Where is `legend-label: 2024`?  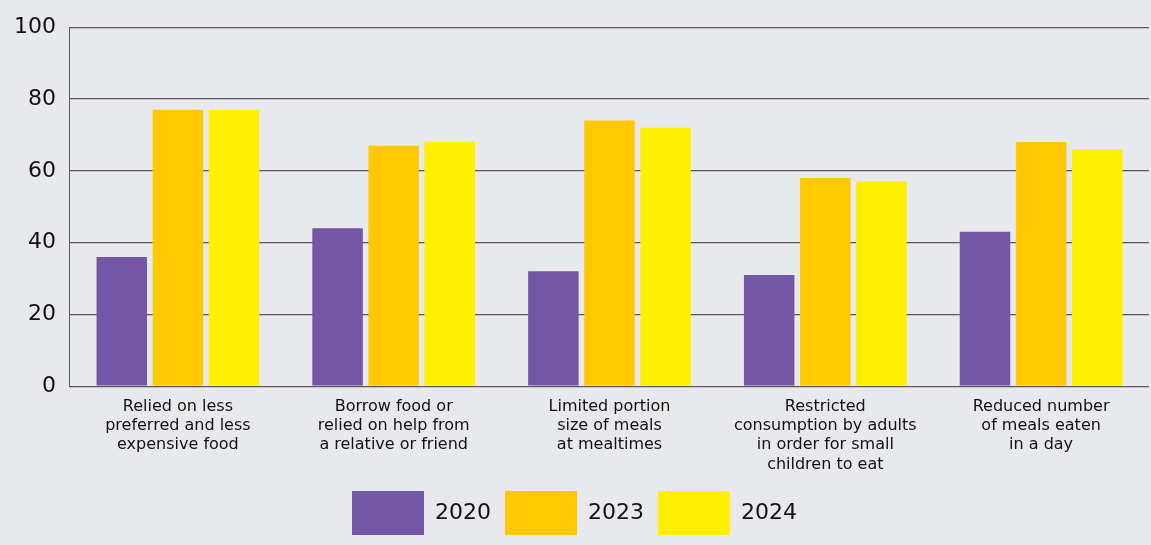
legend-label: 2024 is located at coordinates (768, 511).